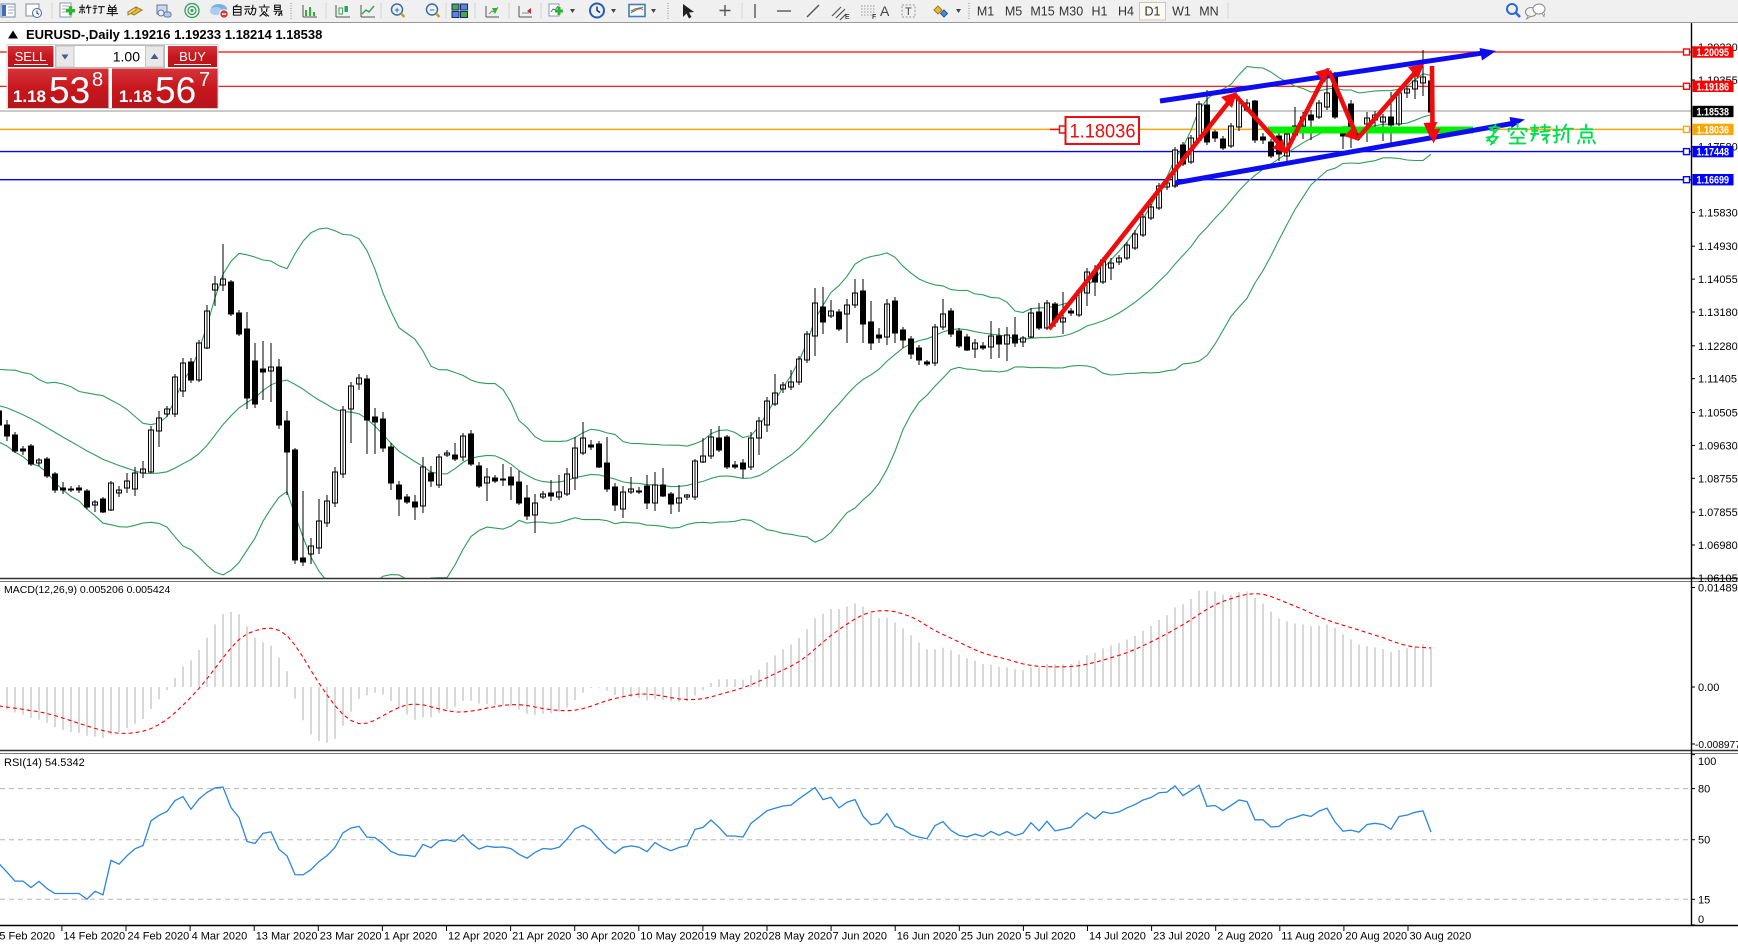  What do you see at coordinates (1050, 937) in the screenshot?
I see `svg-text: 5 Jul 2020` at bounding box center [1050, 937].